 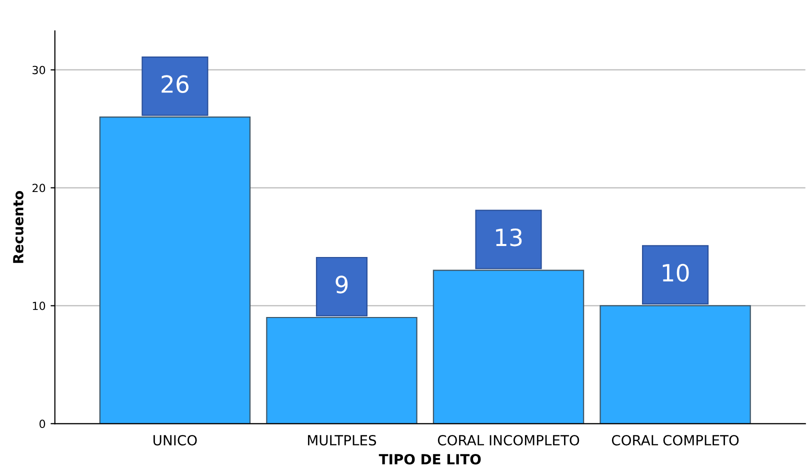 What do you see at coordinates (43, 424) in the screenshot?
I see `y-tick-label: 0` at bounding box center [43, 424].